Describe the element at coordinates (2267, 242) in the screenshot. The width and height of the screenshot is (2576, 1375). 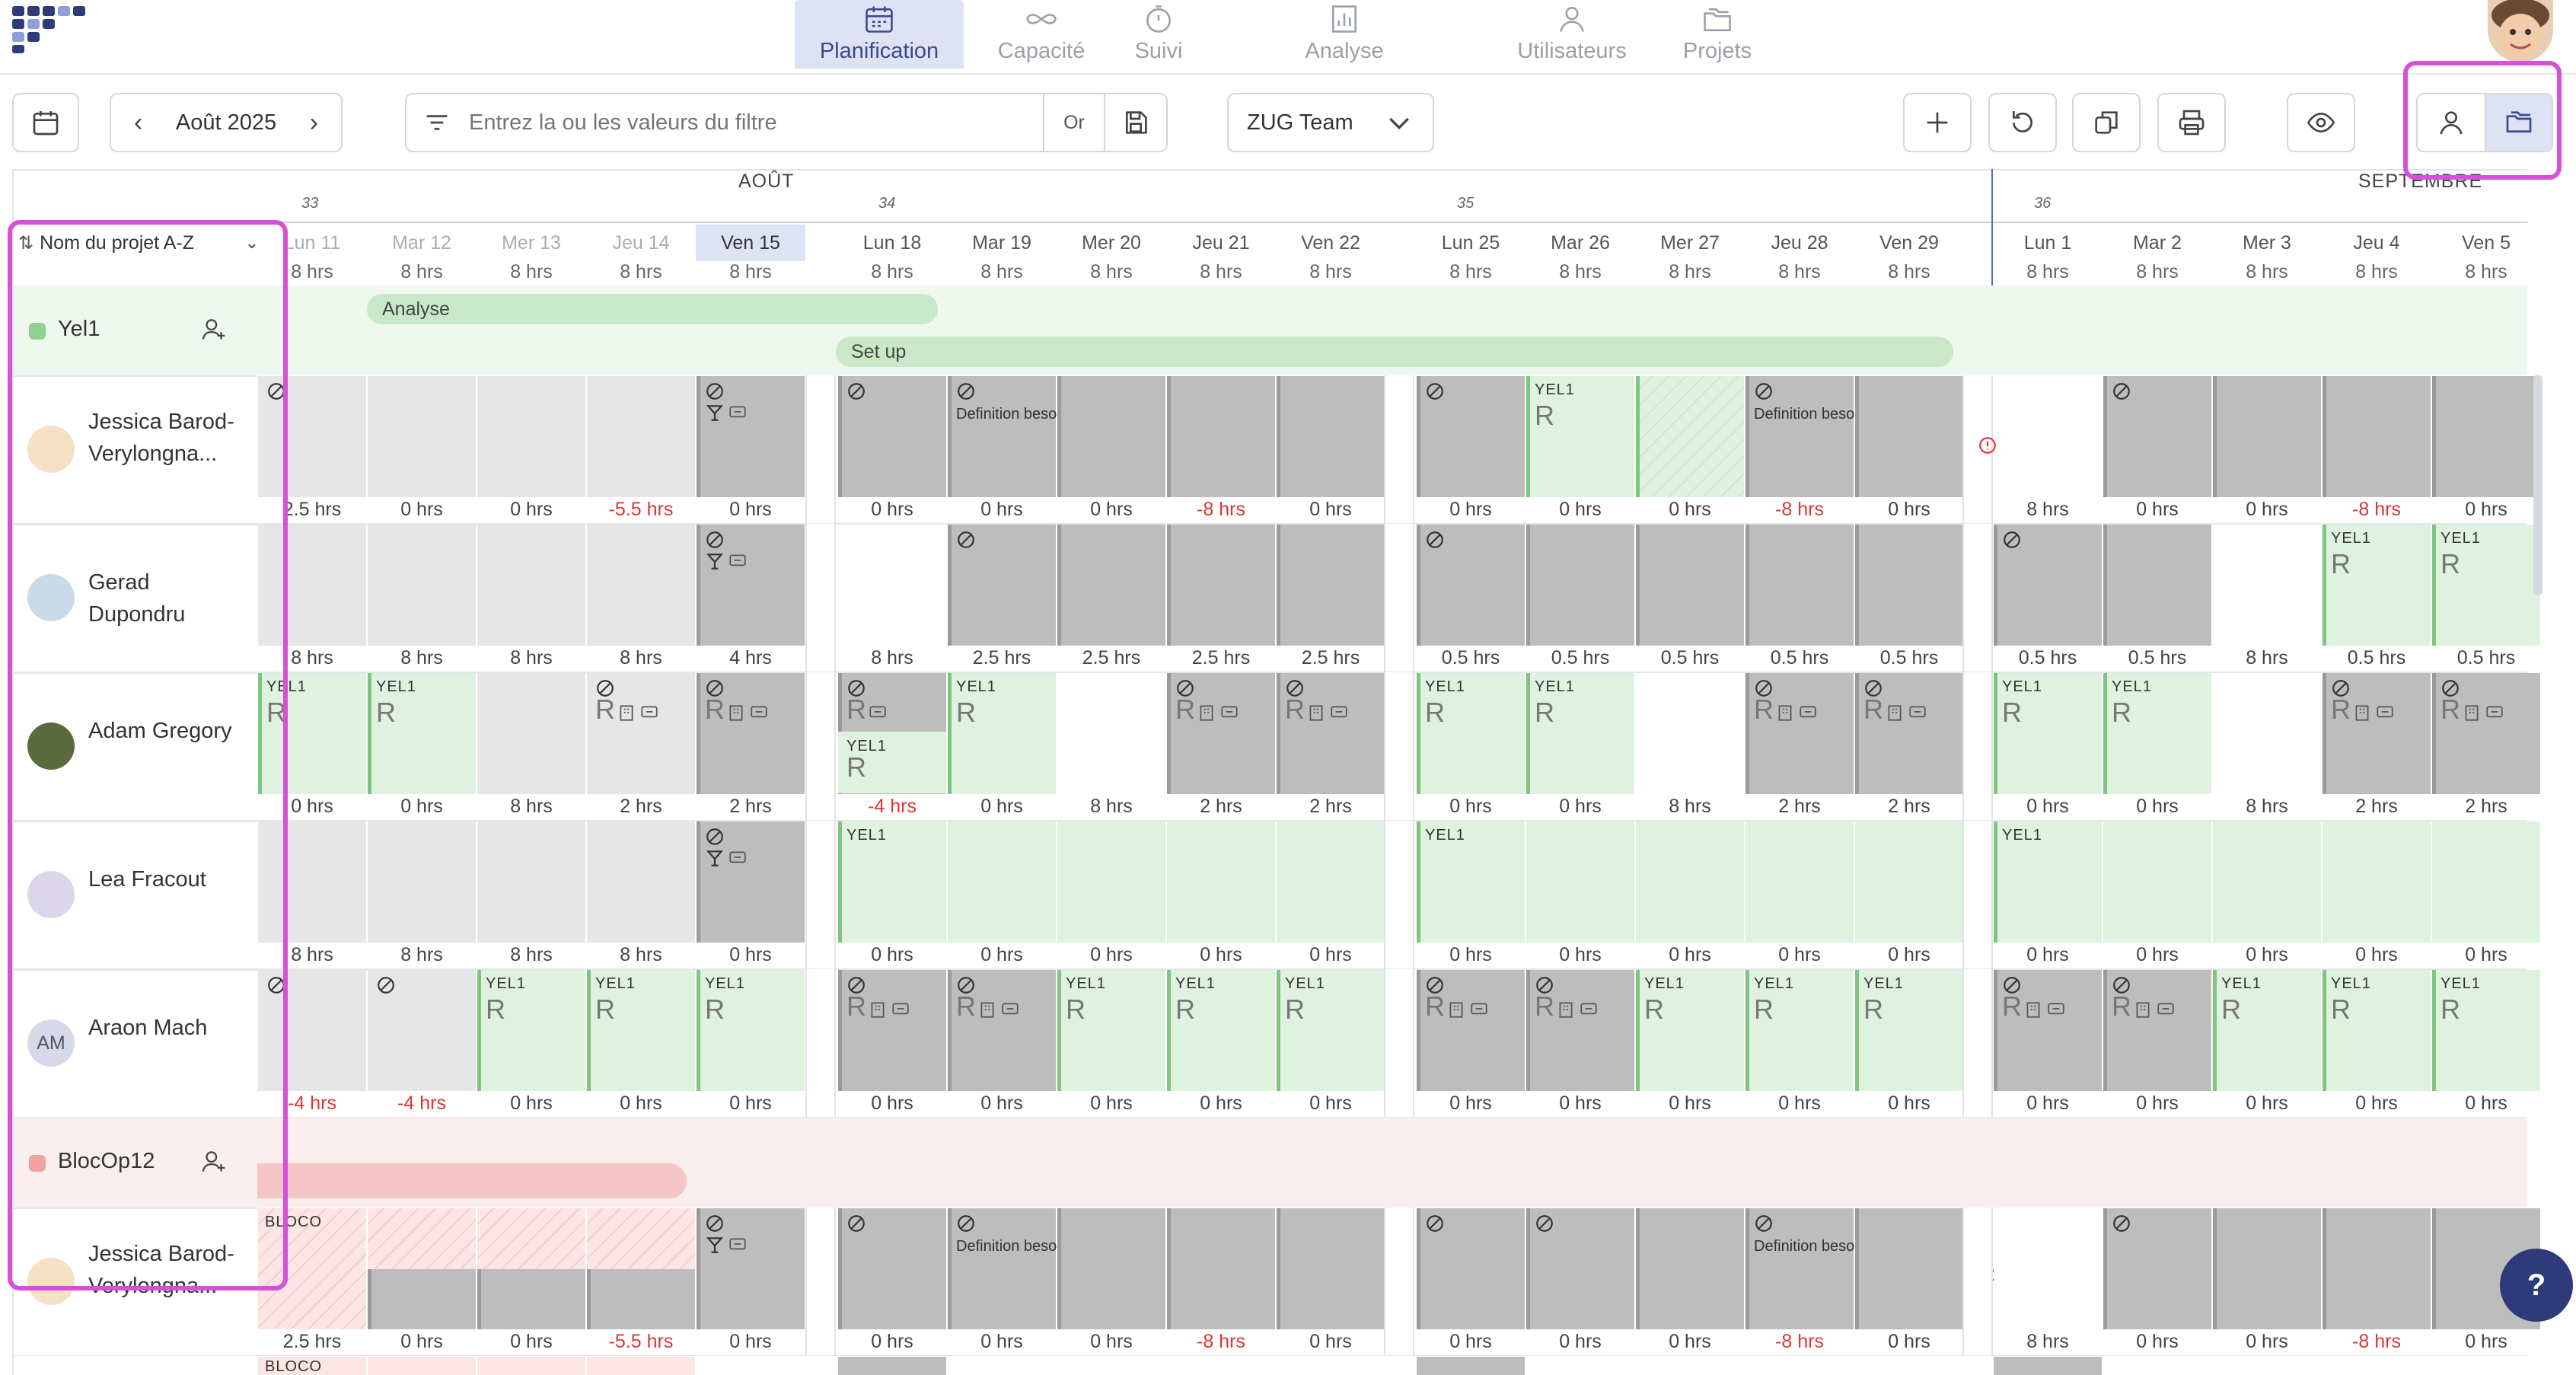
I see `day-header: Mer 3` at that location.